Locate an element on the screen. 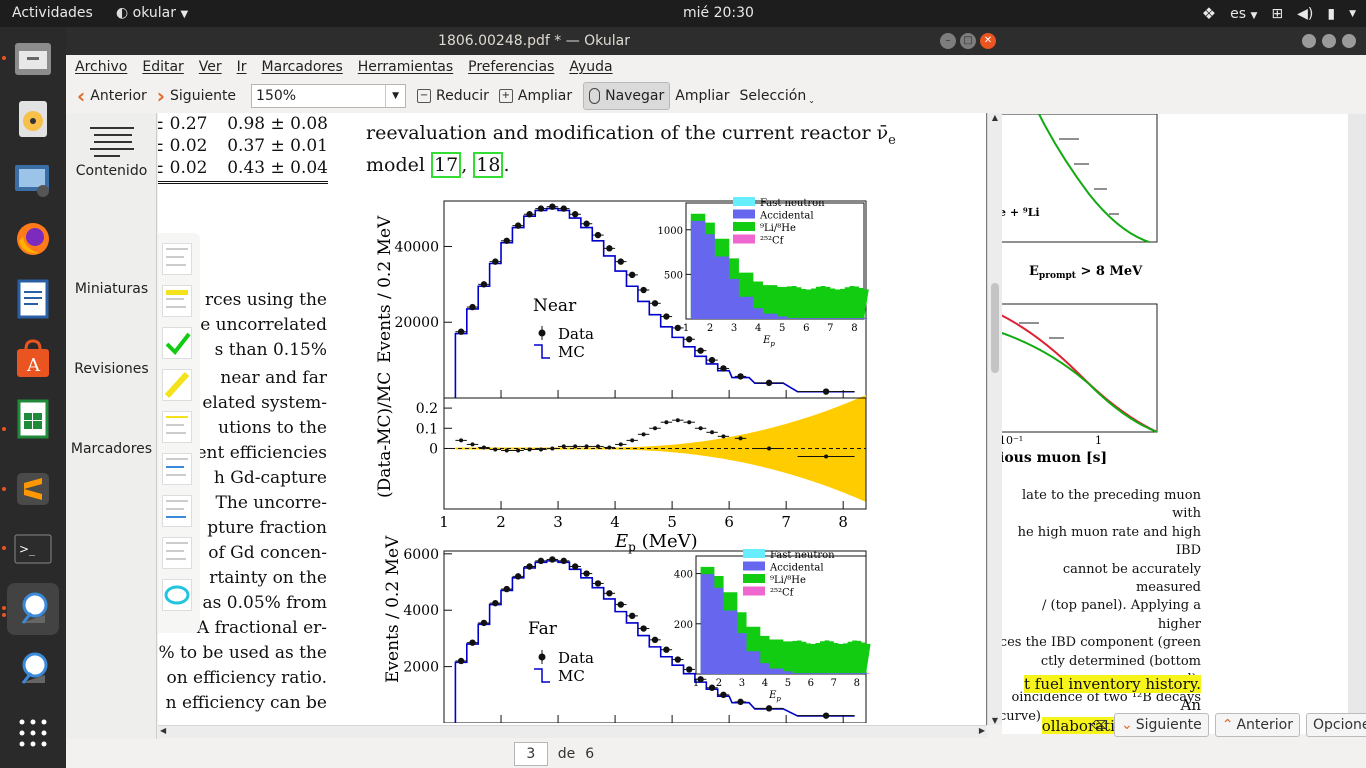 Image resolution: width=1366 pixels, height=768 pixels. zoom-in-button: + Ampliar is located at coordinates (535, 96).